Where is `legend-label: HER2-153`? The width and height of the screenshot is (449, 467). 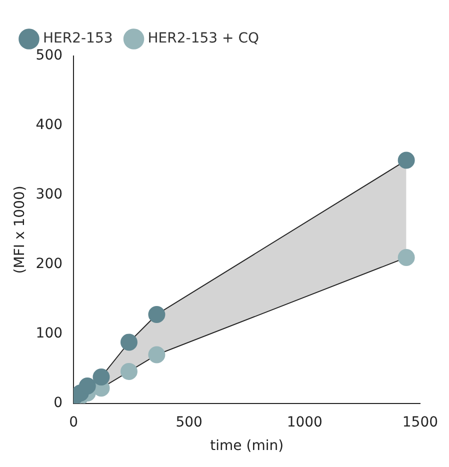
legend-label: HER2-153 is located at coordinates (78, 38).